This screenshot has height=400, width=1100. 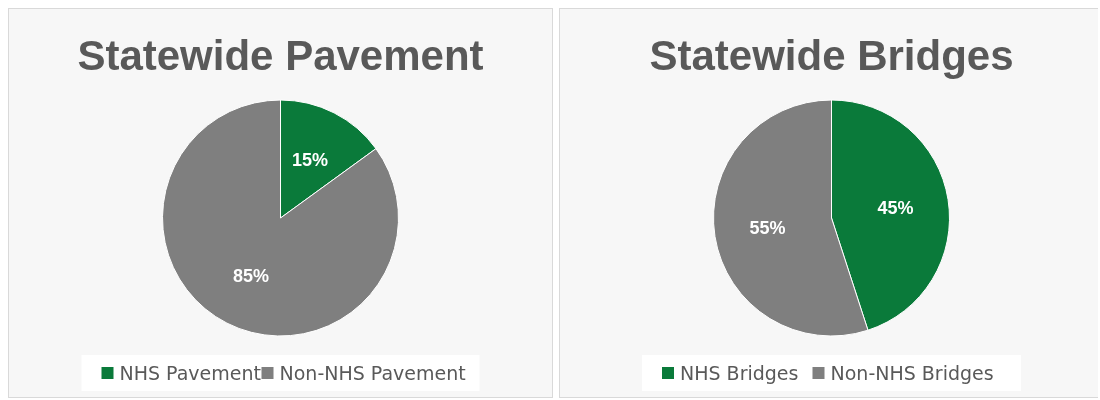 I want to click on data-label: 15%, so click(x=309, y=160).